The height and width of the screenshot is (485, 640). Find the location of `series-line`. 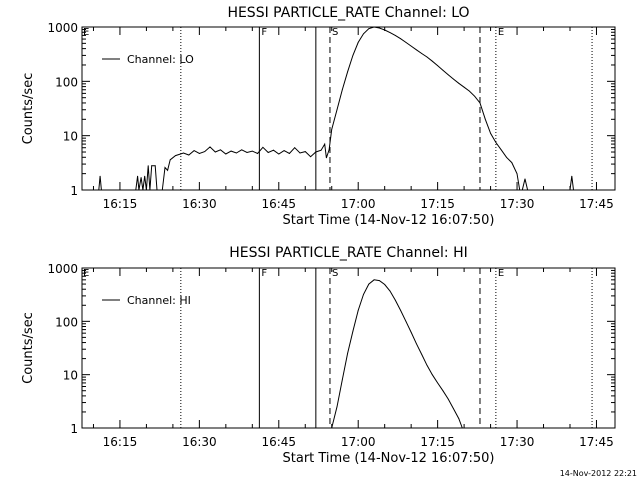

series-line is located at coordinates (397, 354).